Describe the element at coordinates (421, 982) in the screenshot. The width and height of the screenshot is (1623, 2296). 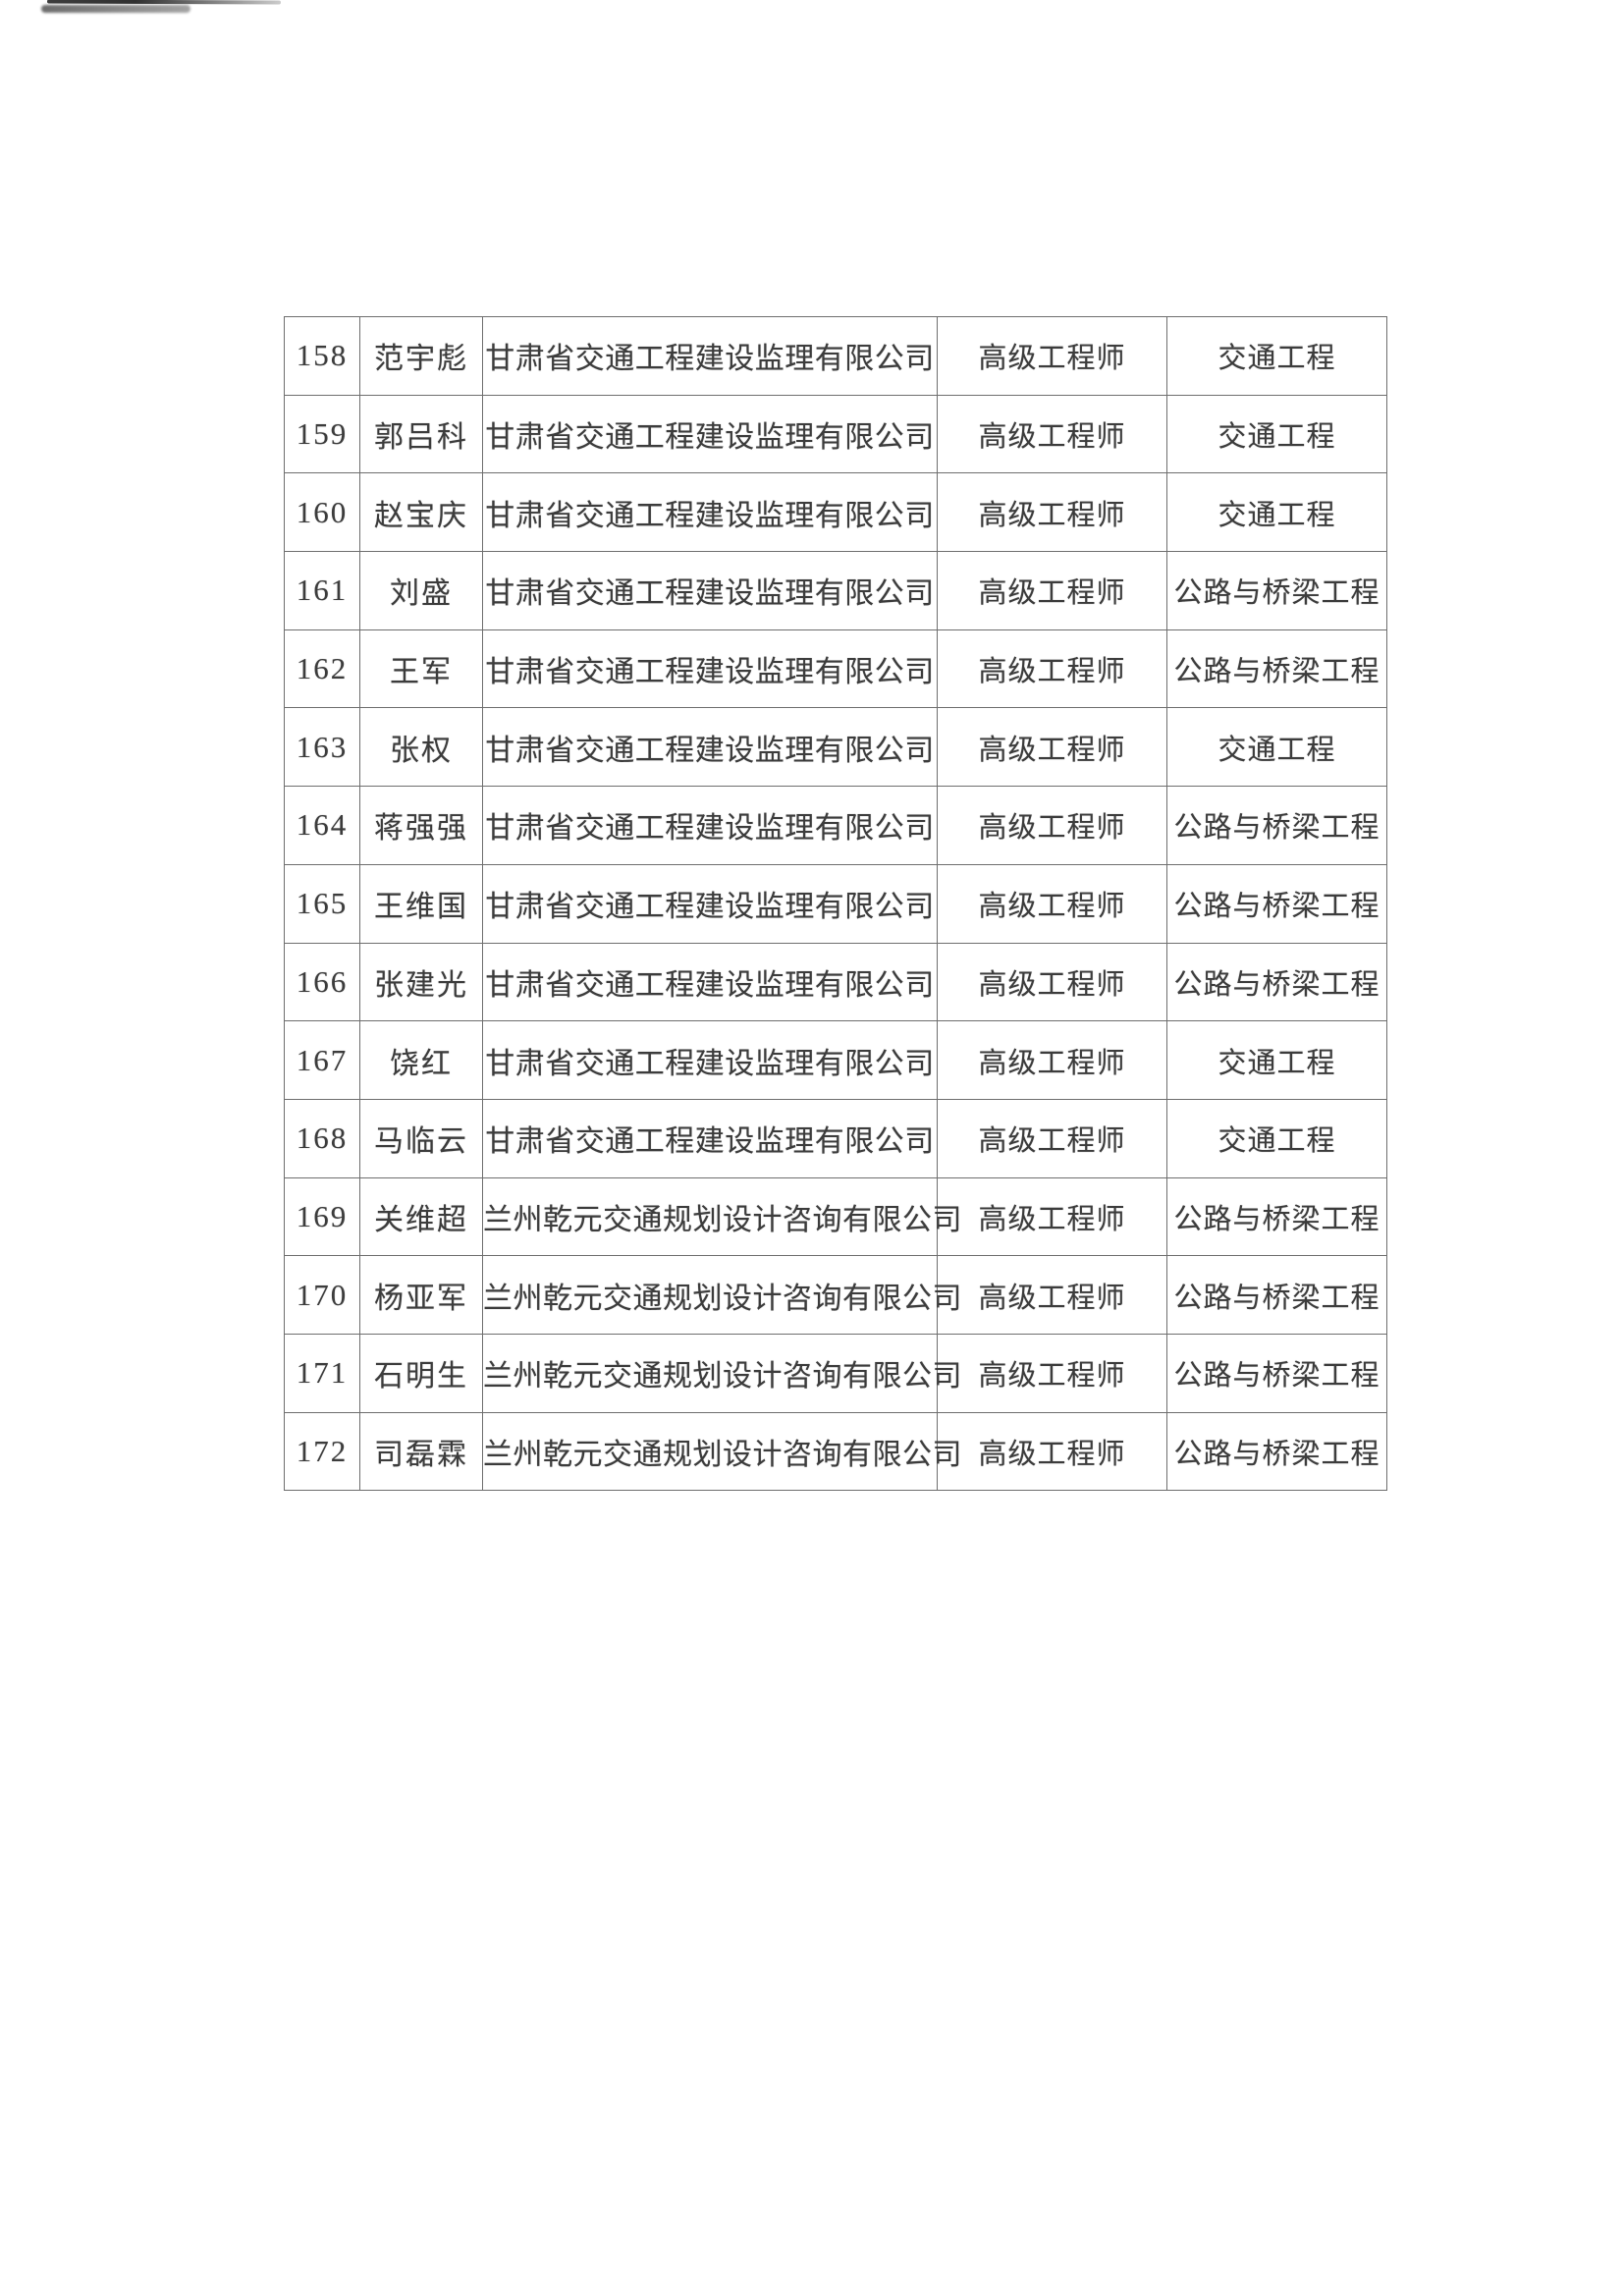
I see `cell-name: 张建光` at that location.